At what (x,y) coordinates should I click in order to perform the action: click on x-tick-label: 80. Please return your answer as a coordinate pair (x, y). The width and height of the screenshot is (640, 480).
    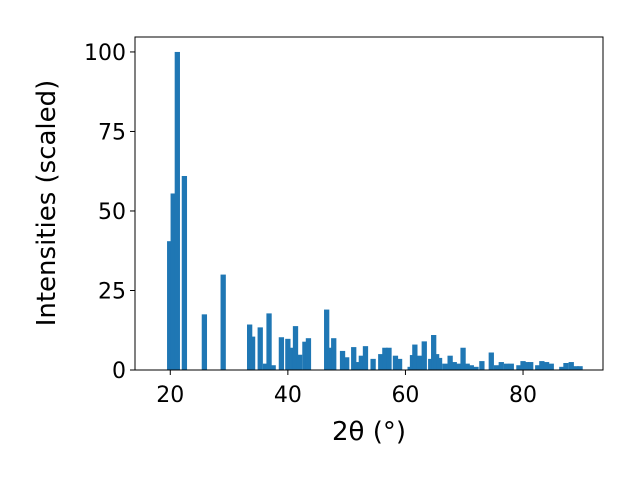
    Looking at the image, I should click on (523, 395).